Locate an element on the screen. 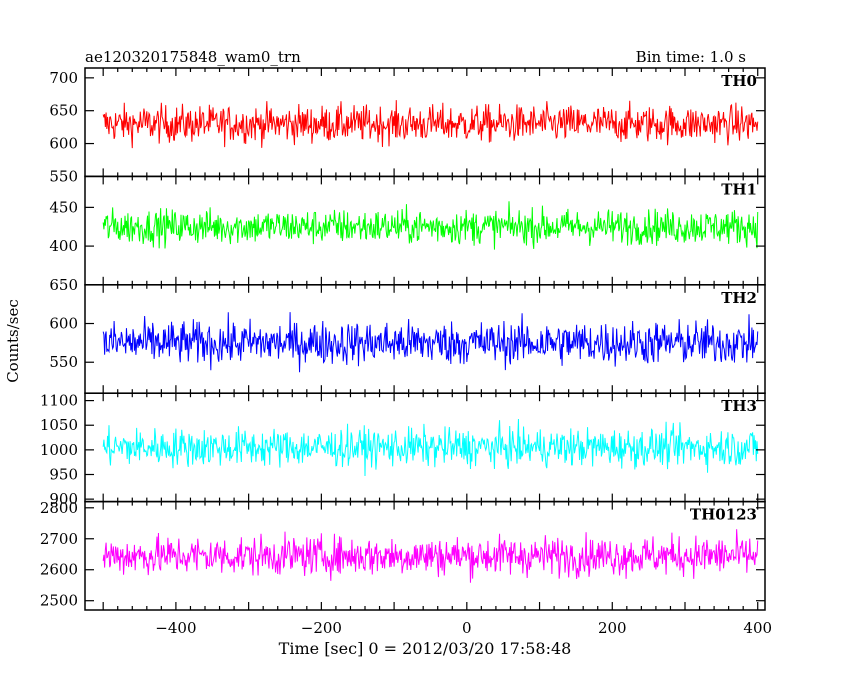 Image resolution: width=850 pixels, height=680 pixels. channel-label-th1: TH1 is located at coordinates (739, 189).